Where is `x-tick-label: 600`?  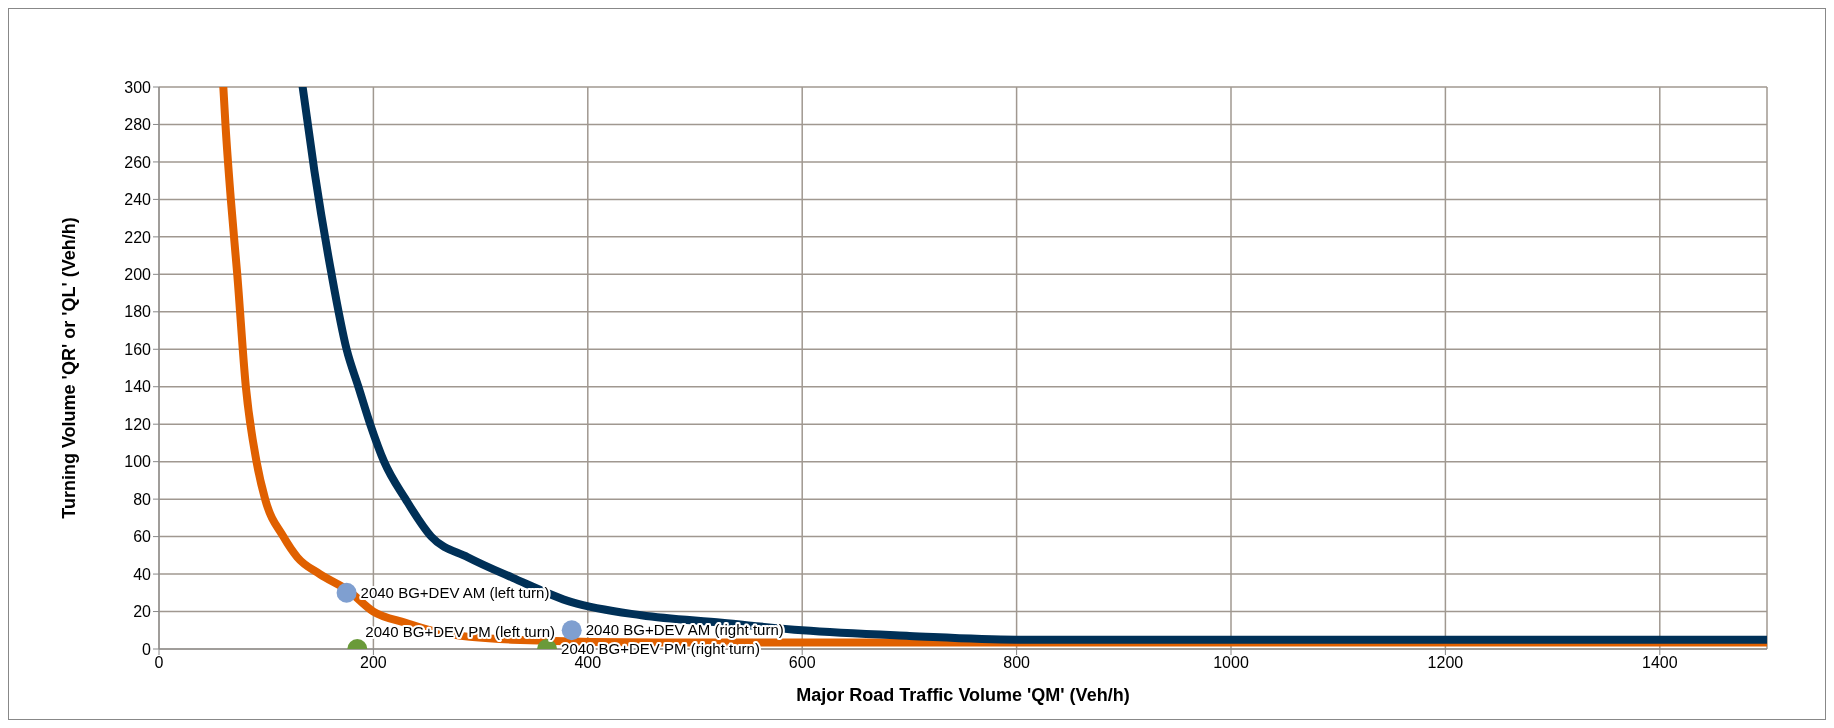
x-tick-label: 600 is located at coordinates (802, 663).